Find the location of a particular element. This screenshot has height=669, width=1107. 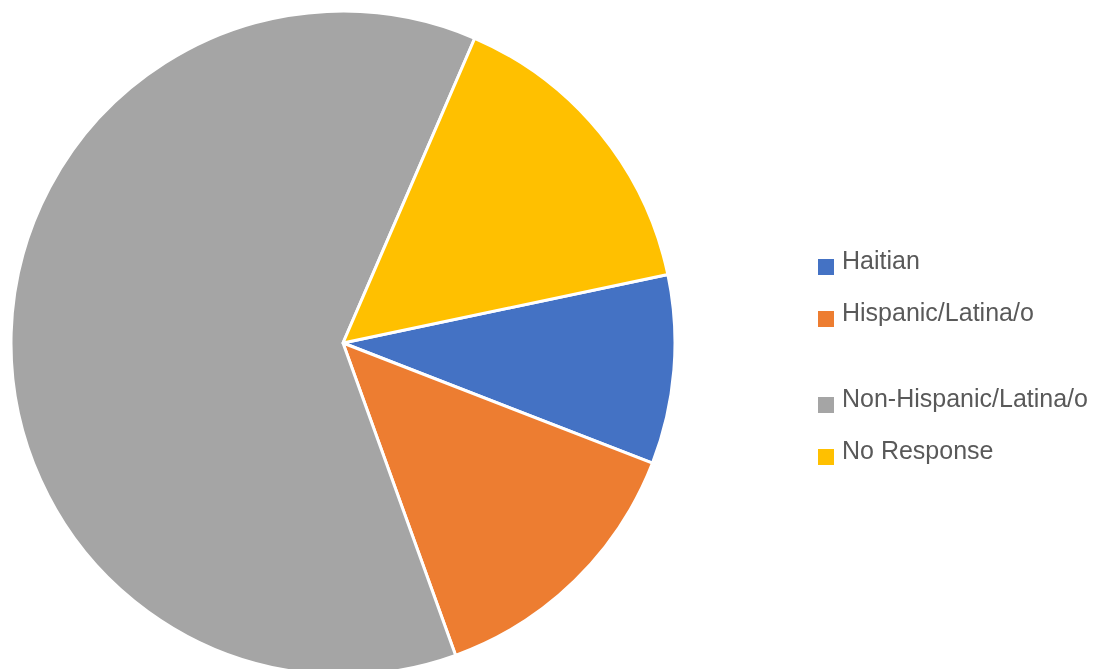

legend-label: Hispanic/Latina/o is located at coordinates (938, 311).